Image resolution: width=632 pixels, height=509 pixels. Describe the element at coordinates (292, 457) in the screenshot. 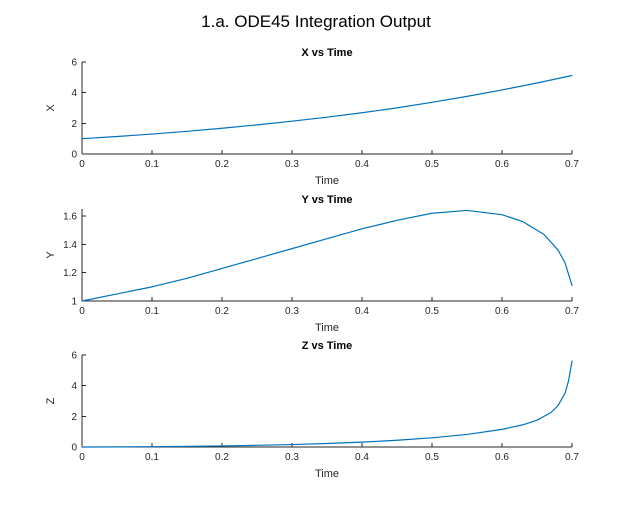

I see `z-x-tick-label: 0.3` at that location.